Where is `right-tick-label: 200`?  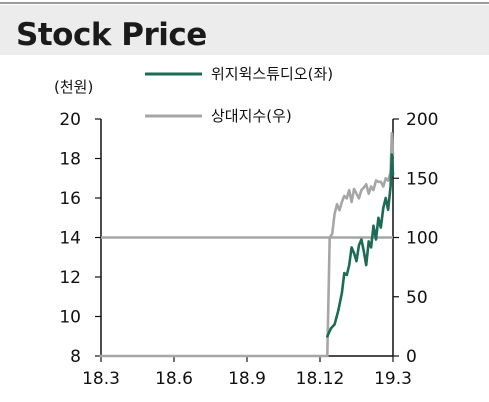
right-tick-label: 200 is located at coordinates (422, 120).